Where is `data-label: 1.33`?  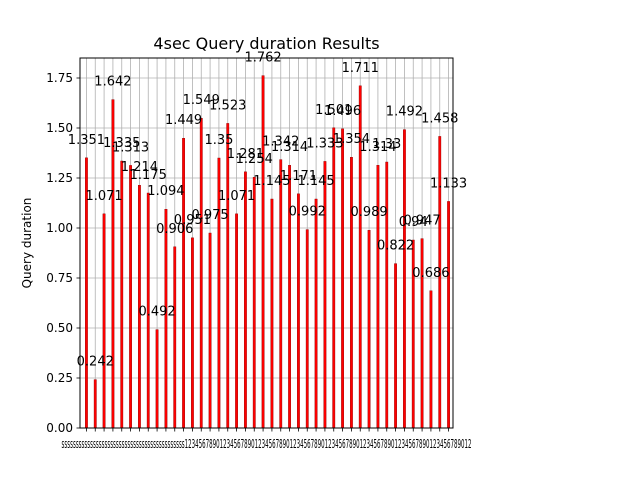 data-label: 1.33 is located at coordinates (386, 144).